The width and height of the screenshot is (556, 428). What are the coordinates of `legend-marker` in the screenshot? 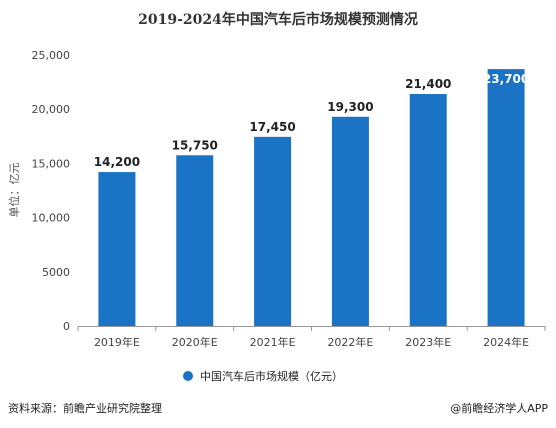 It's located at (188, 376).